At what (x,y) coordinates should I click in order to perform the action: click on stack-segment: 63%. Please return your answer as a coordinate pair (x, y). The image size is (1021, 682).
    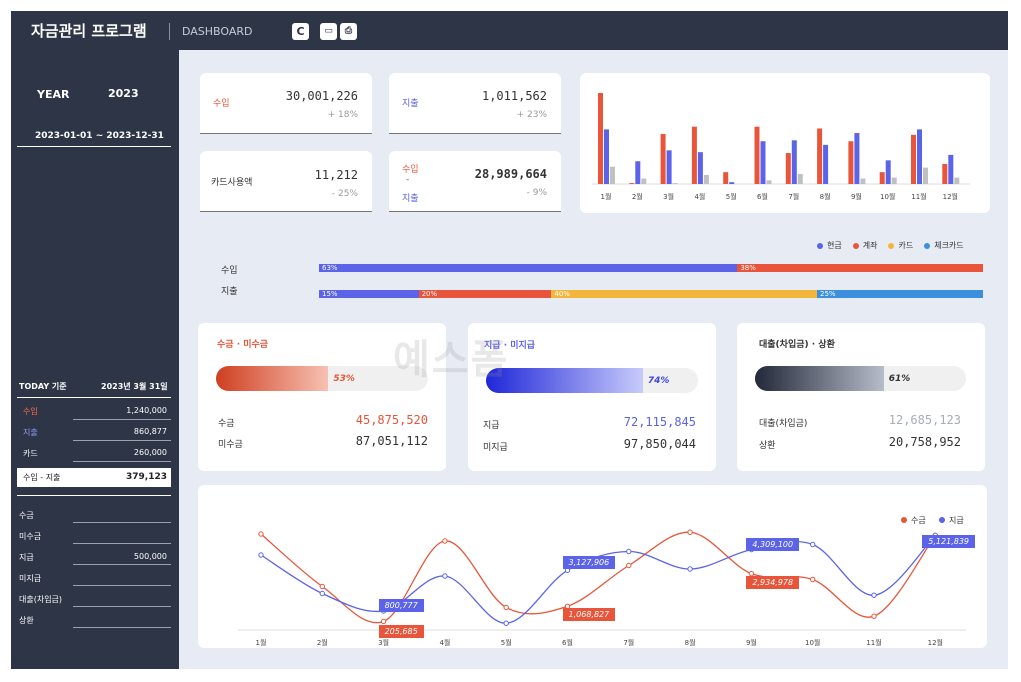
    Looking at the image, I should click on (528, 268).